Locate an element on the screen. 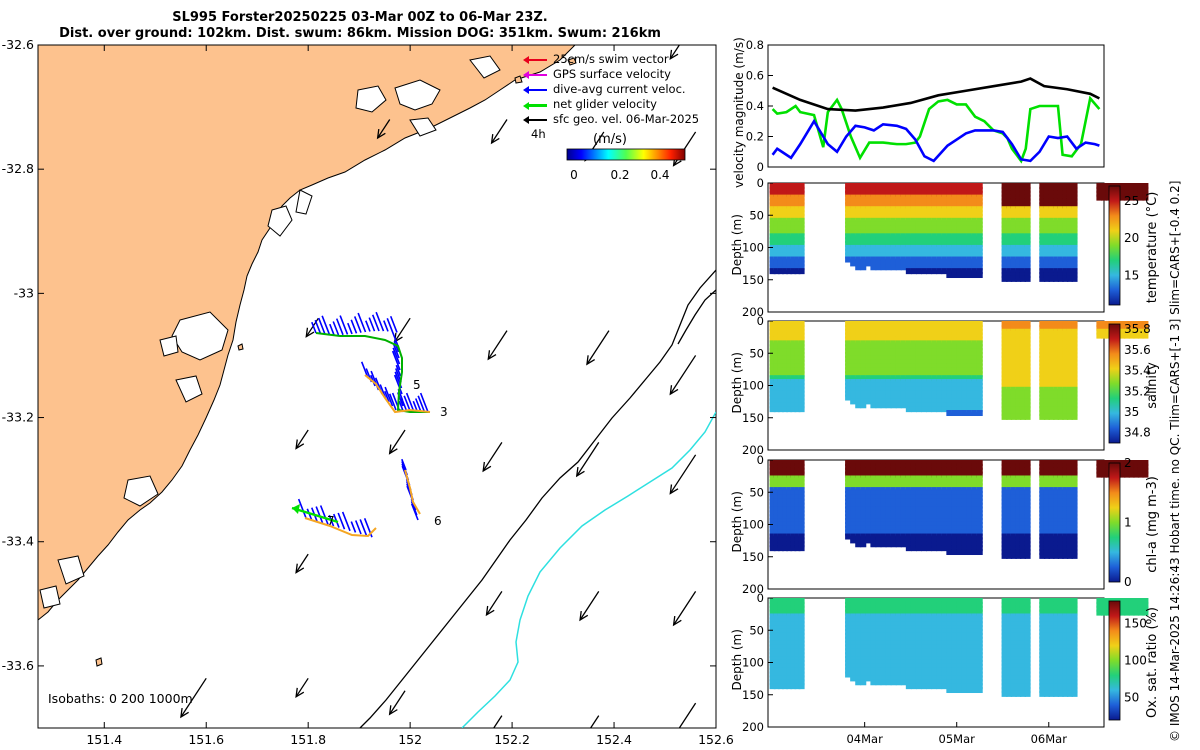 The image size is (1200, 750). velocity-series-line is located at coordinates (936, 129).